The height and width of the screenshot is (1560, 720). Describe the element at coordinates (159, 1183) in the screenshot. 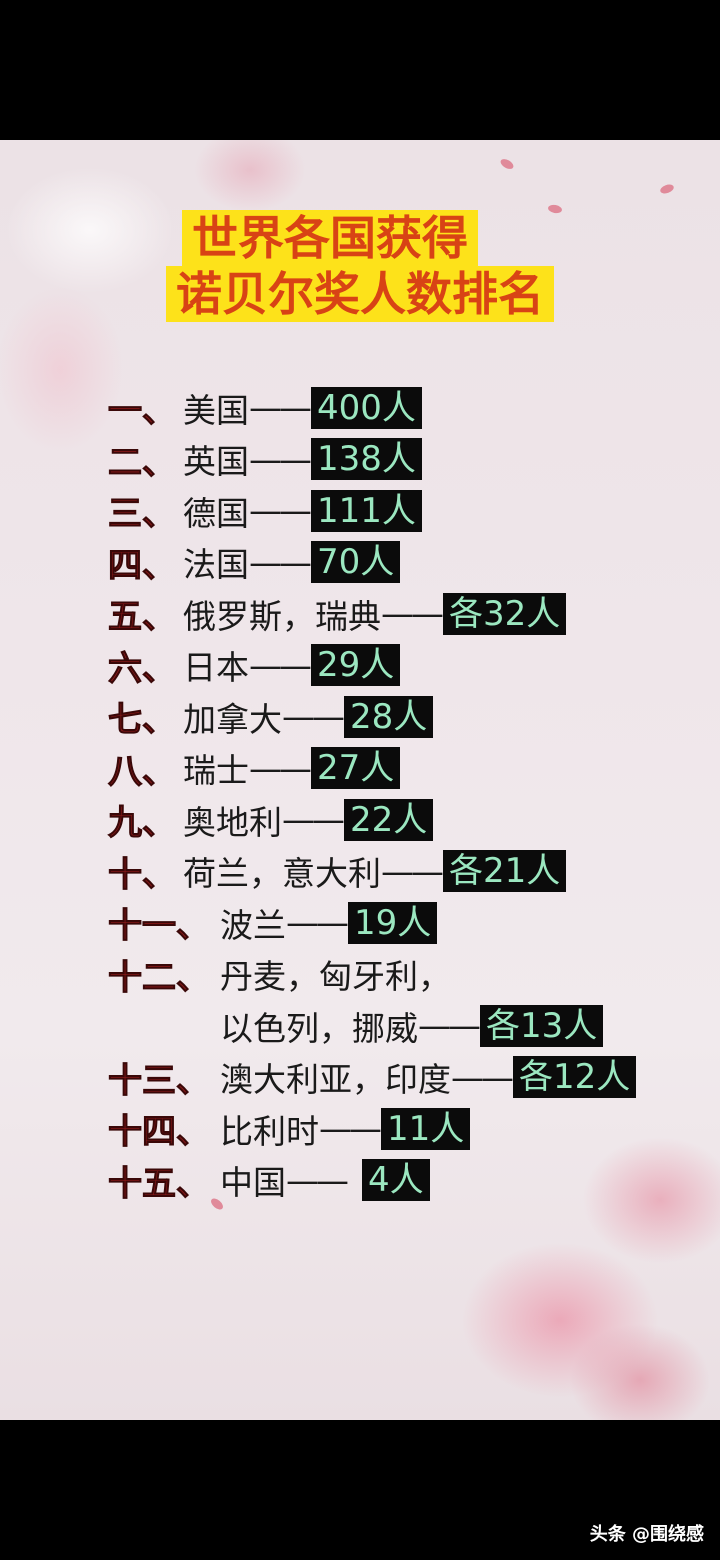

I see `rank-label: 十五、` at that location.